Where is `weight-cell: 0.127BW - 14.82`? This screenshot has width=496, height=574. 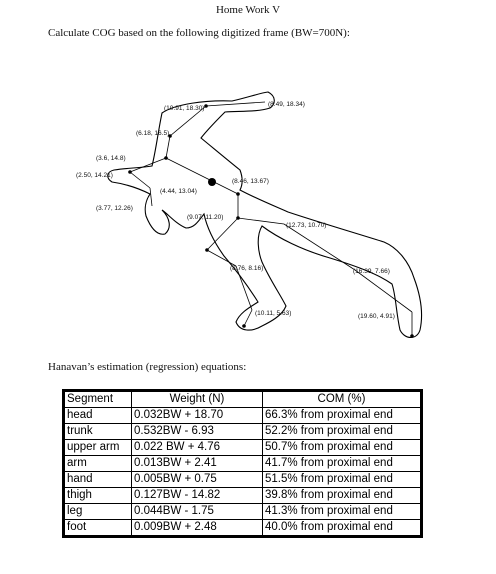 weight-cell: 0.127BW - 14.82 is located at coordinates (197, 495).